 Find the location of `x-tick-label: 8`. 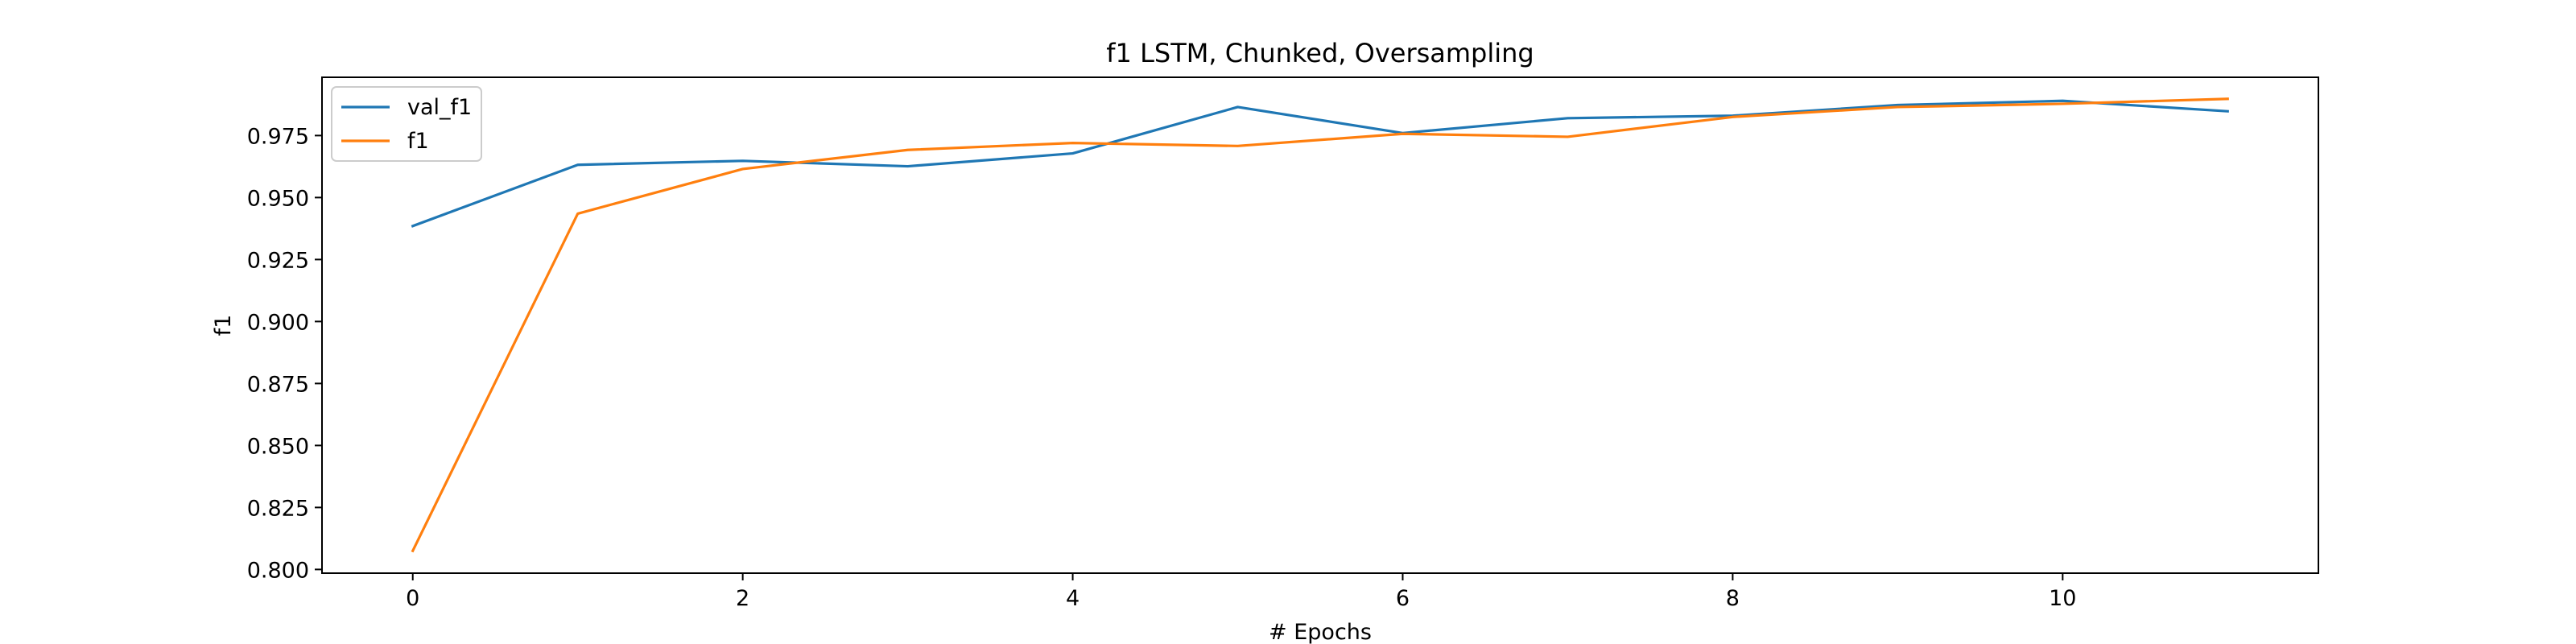

x-tick-label: 8 is located at coordinates (1733, 598).